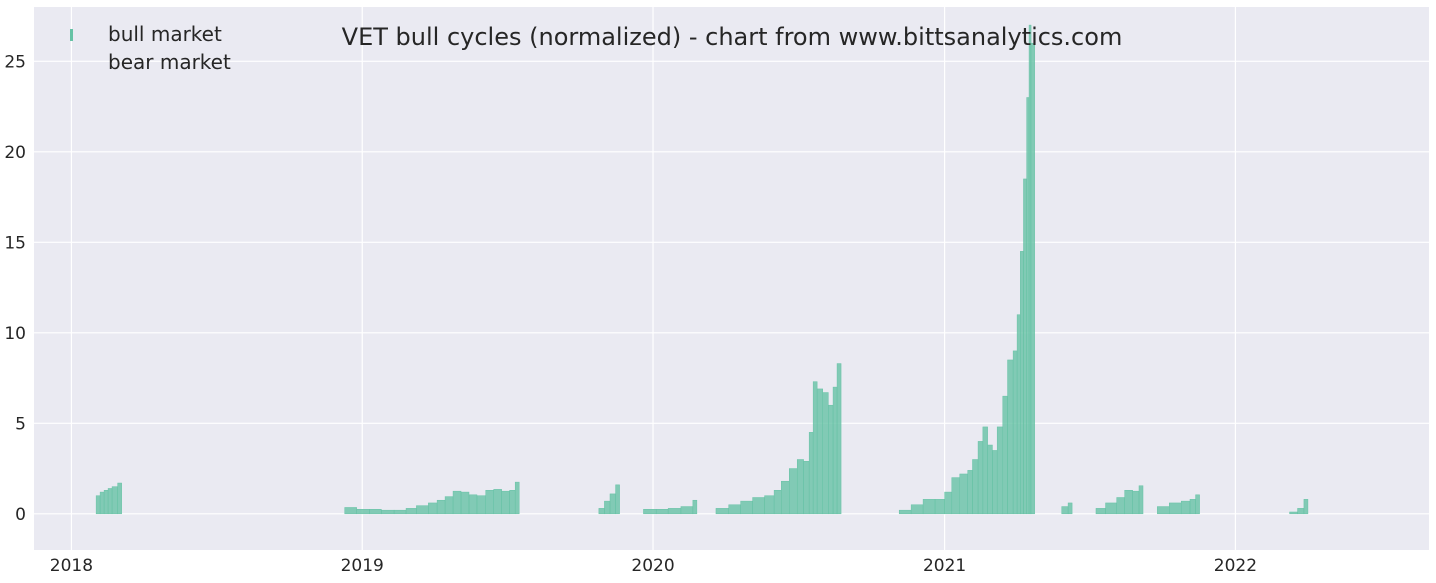 The image size is (1436, 583). What do you see at coordinates (15, 288) in the screenshot?
I see `y-tick-labels: 0 5 10 15 20 25` at bounding box center [15, 288].